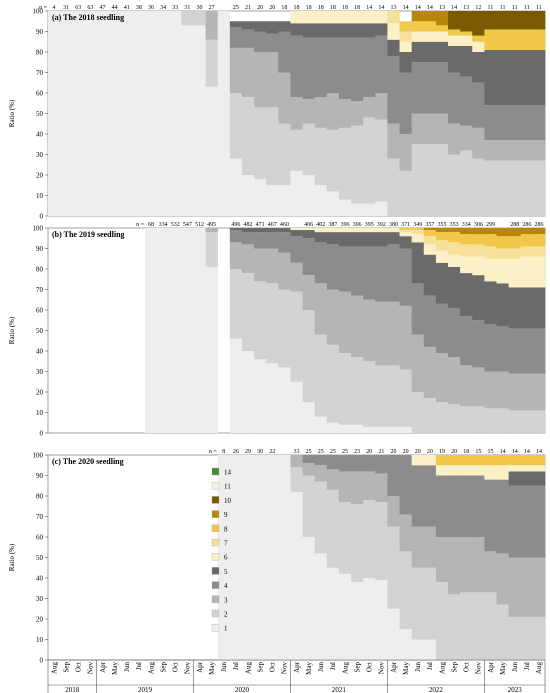  What do you see at coordinates (226, 558) in the screenshot?
I see `legend-label: 6` at bounding box center [226, 558].